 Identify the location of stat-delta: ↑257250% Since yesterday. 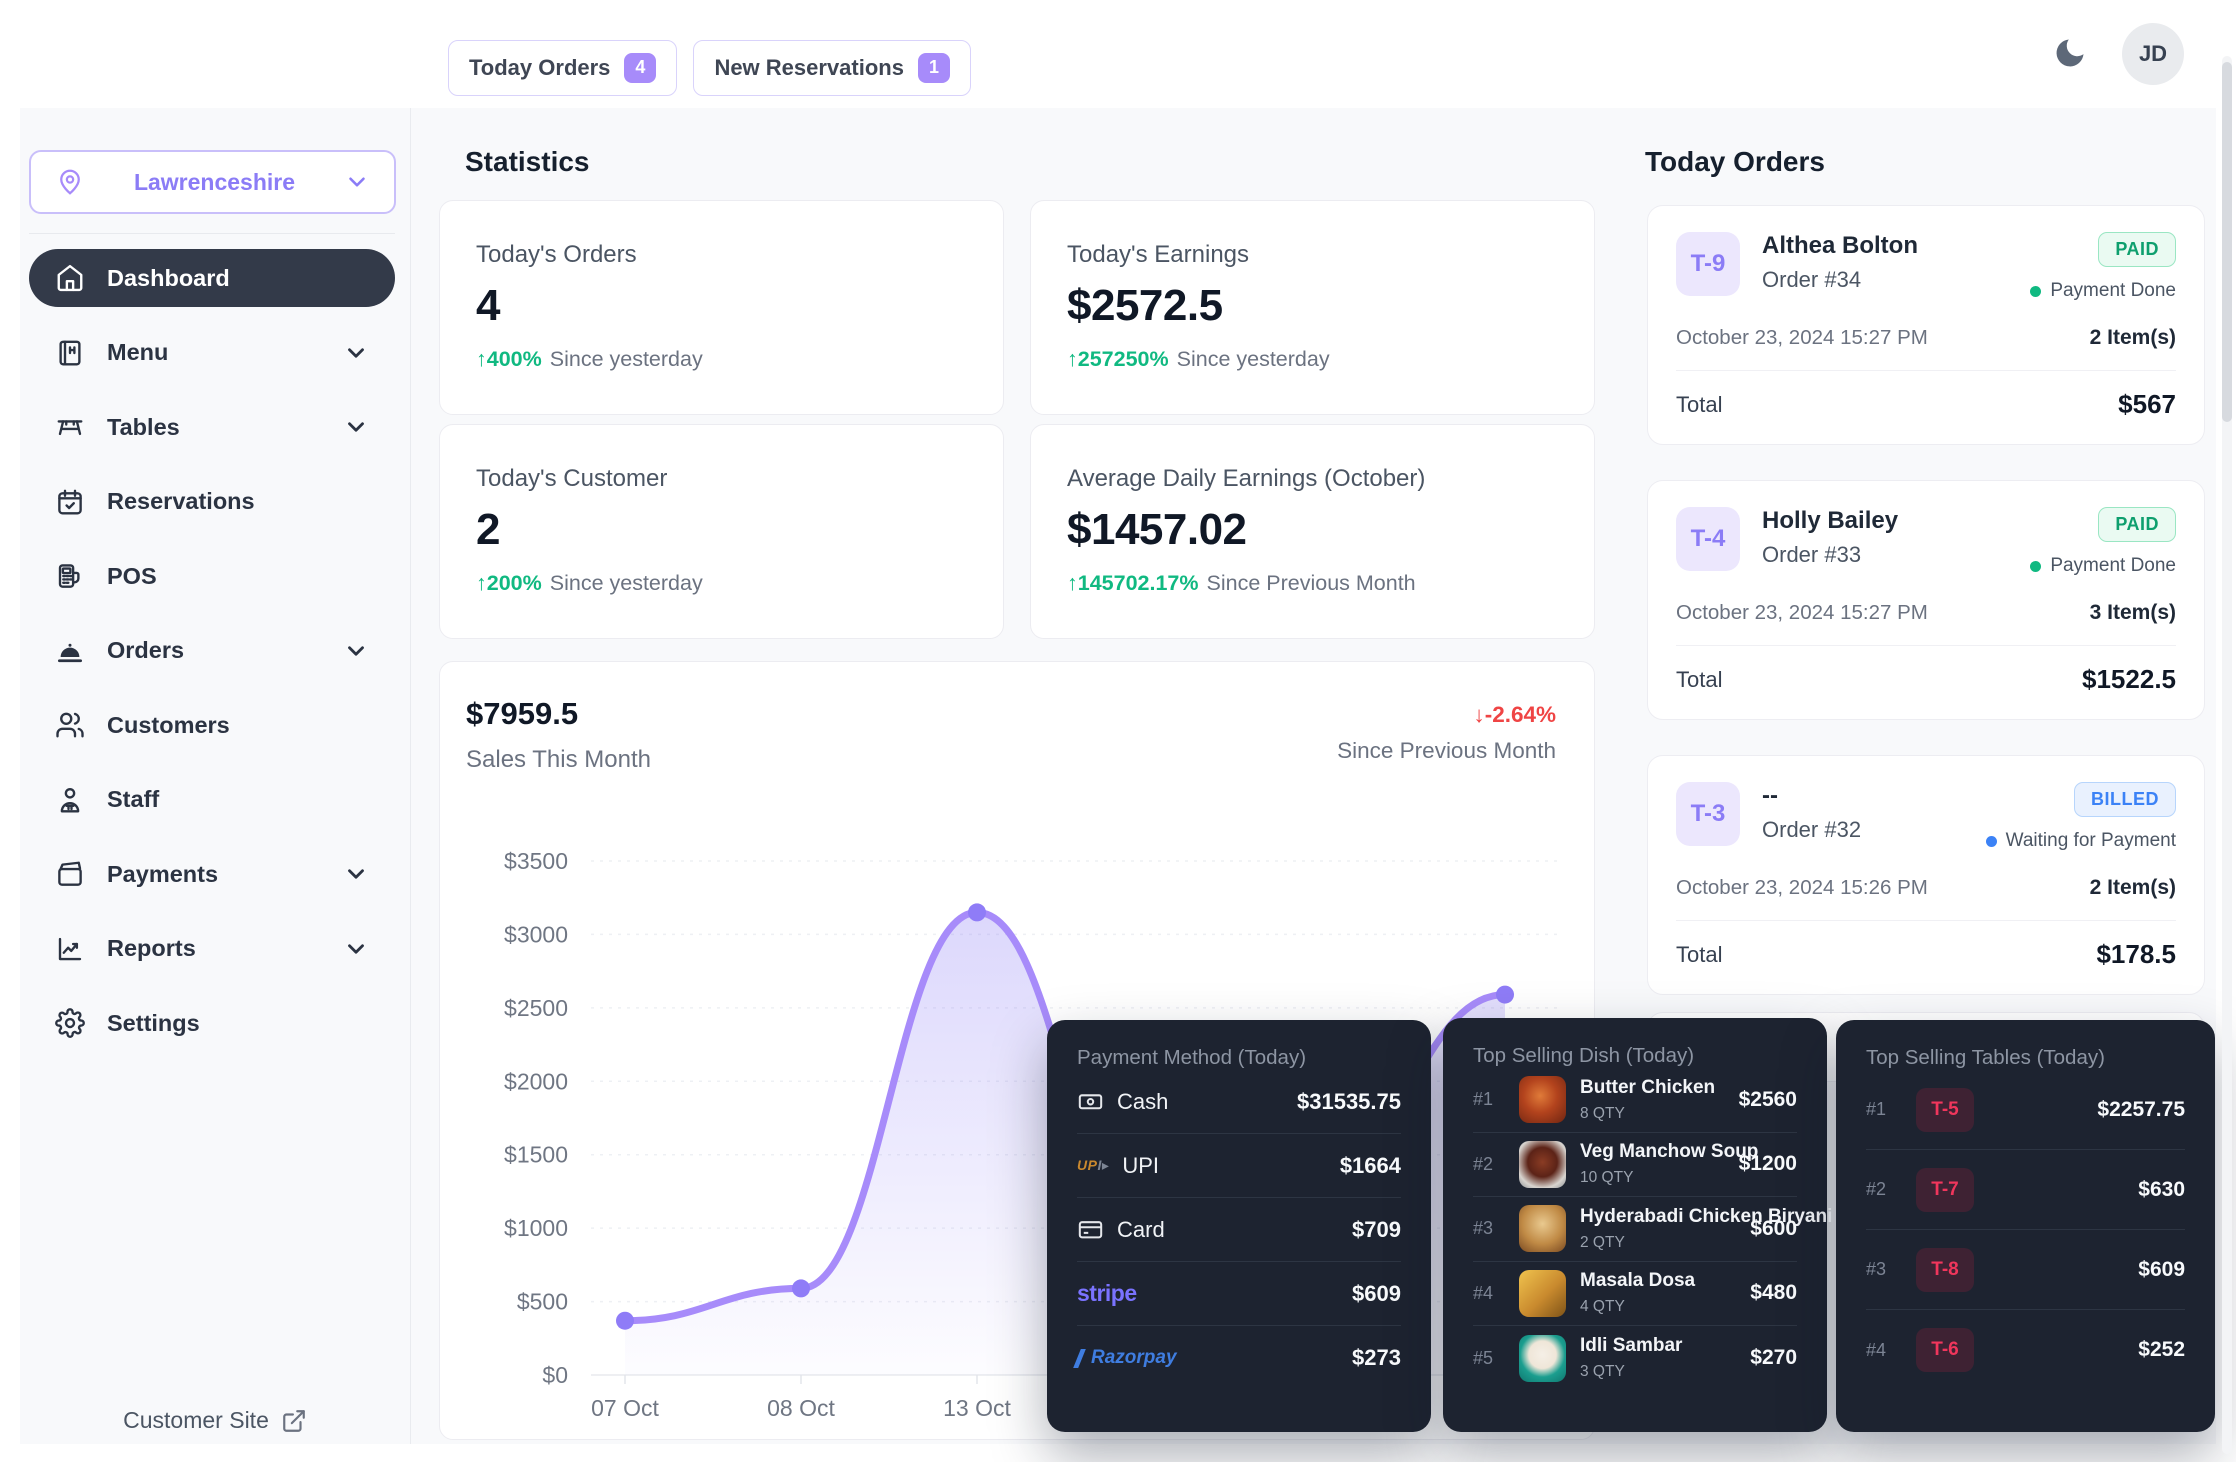
(1312, 359).